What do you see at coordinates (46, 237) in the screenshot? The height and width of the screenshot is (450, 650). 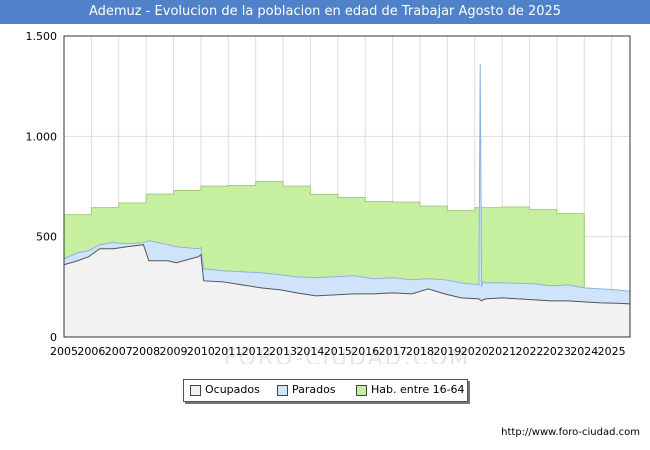 I see `y-tick-label: 500` at bounding box center [46, 237].